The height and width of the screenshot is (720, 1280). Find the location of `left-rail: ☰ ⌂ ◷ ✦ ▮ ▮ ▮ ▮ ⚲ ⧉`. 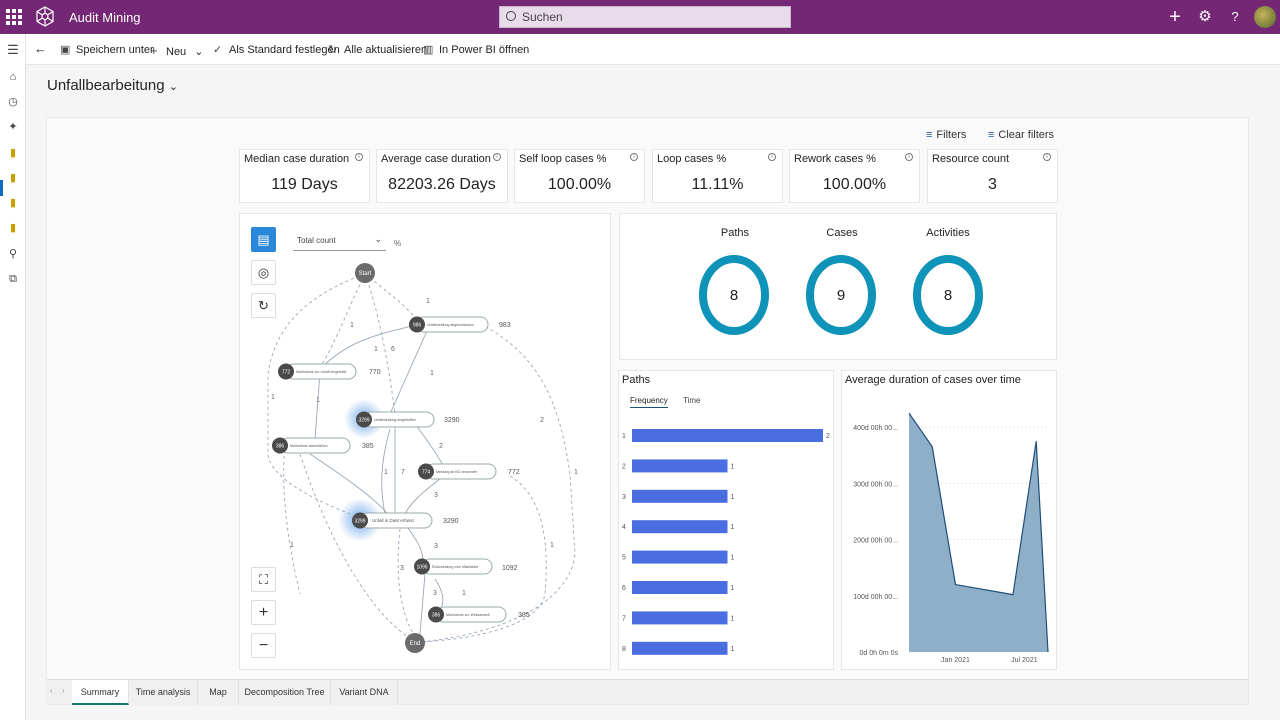

left-rail: ☰ ⌂ ◷ ✦ ▮ ▮ ▮ ▮ ⚲ ⧉ is located at coordinates (13, 377).